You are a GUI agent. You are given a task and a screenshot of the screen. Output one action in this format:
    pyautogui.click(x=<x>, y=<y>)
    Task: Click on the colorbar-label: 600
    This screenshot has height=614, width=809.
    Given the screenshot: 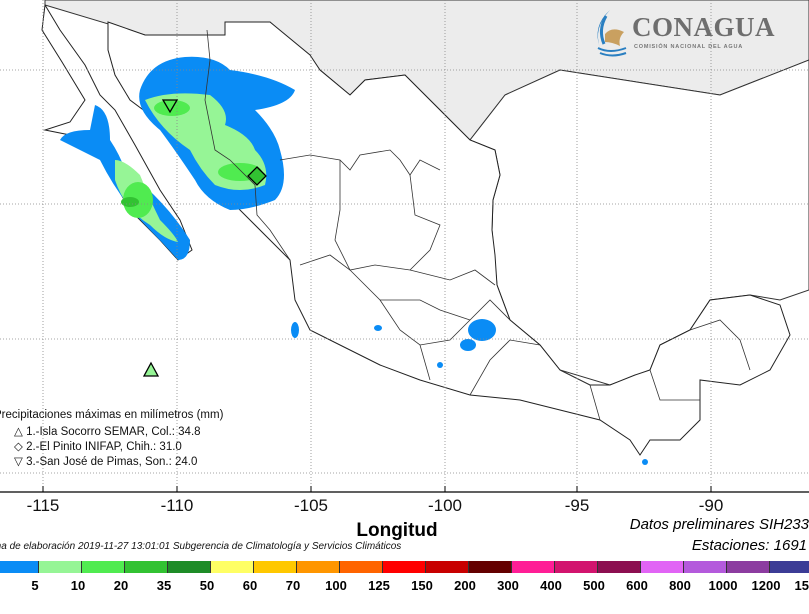 What is the action you would take?
    pyautogui.click(x=637, y=585)
    